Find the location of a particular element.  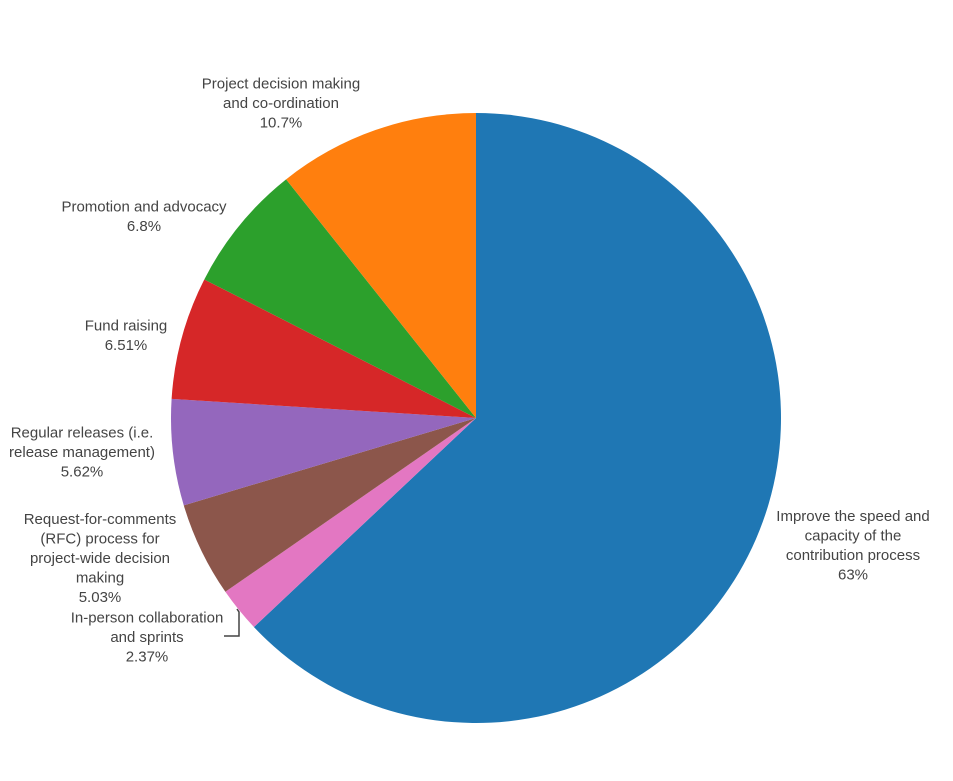

slice-label-line: In-person collaboration is located at coordinates (147, 618).